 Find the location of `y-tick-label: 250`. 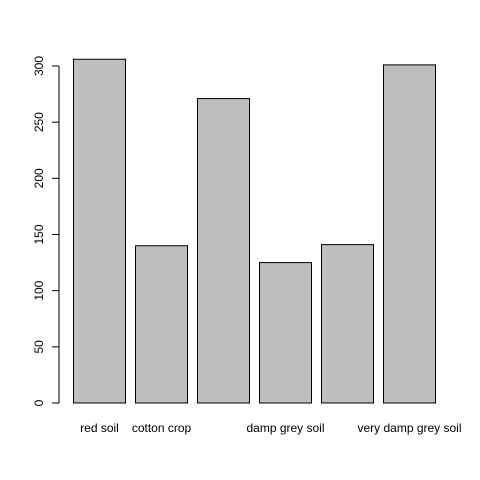

y-tick-label: 250 is located at coordinates (39, 122).